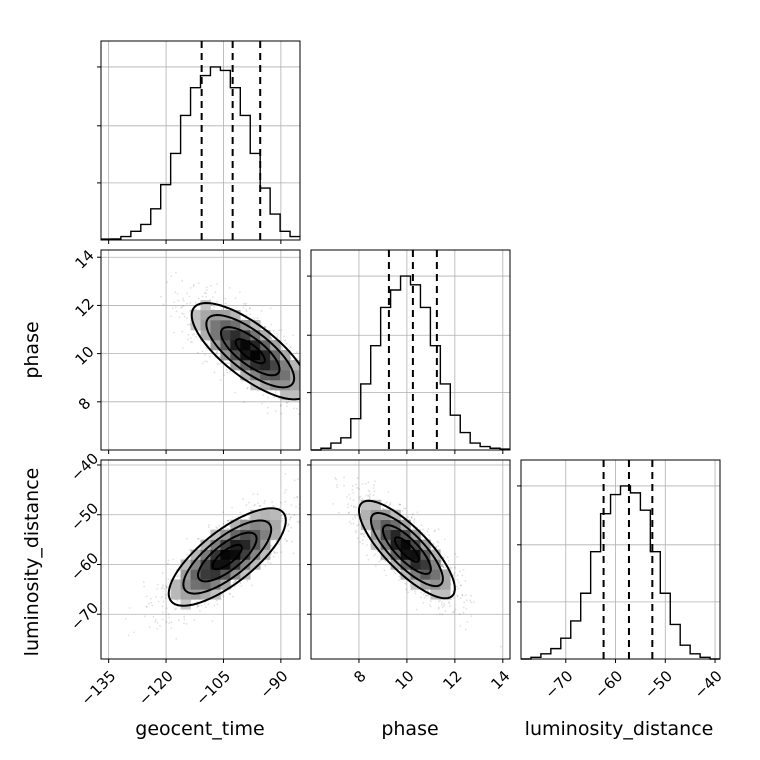 The height and width of the screenshot is (760, 760). Describe the element at coordinates (200, 153) in the screenshot. I see `histogram-geocent_time` at that location.